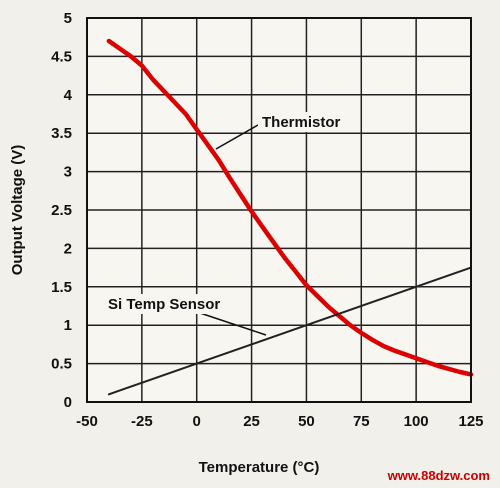 This screenshot has width=500, height=488. What do you see at coordinates (233, 324) in the screenshot?
I see `si-sensor-leader-line` at bounding box center [233, 324].